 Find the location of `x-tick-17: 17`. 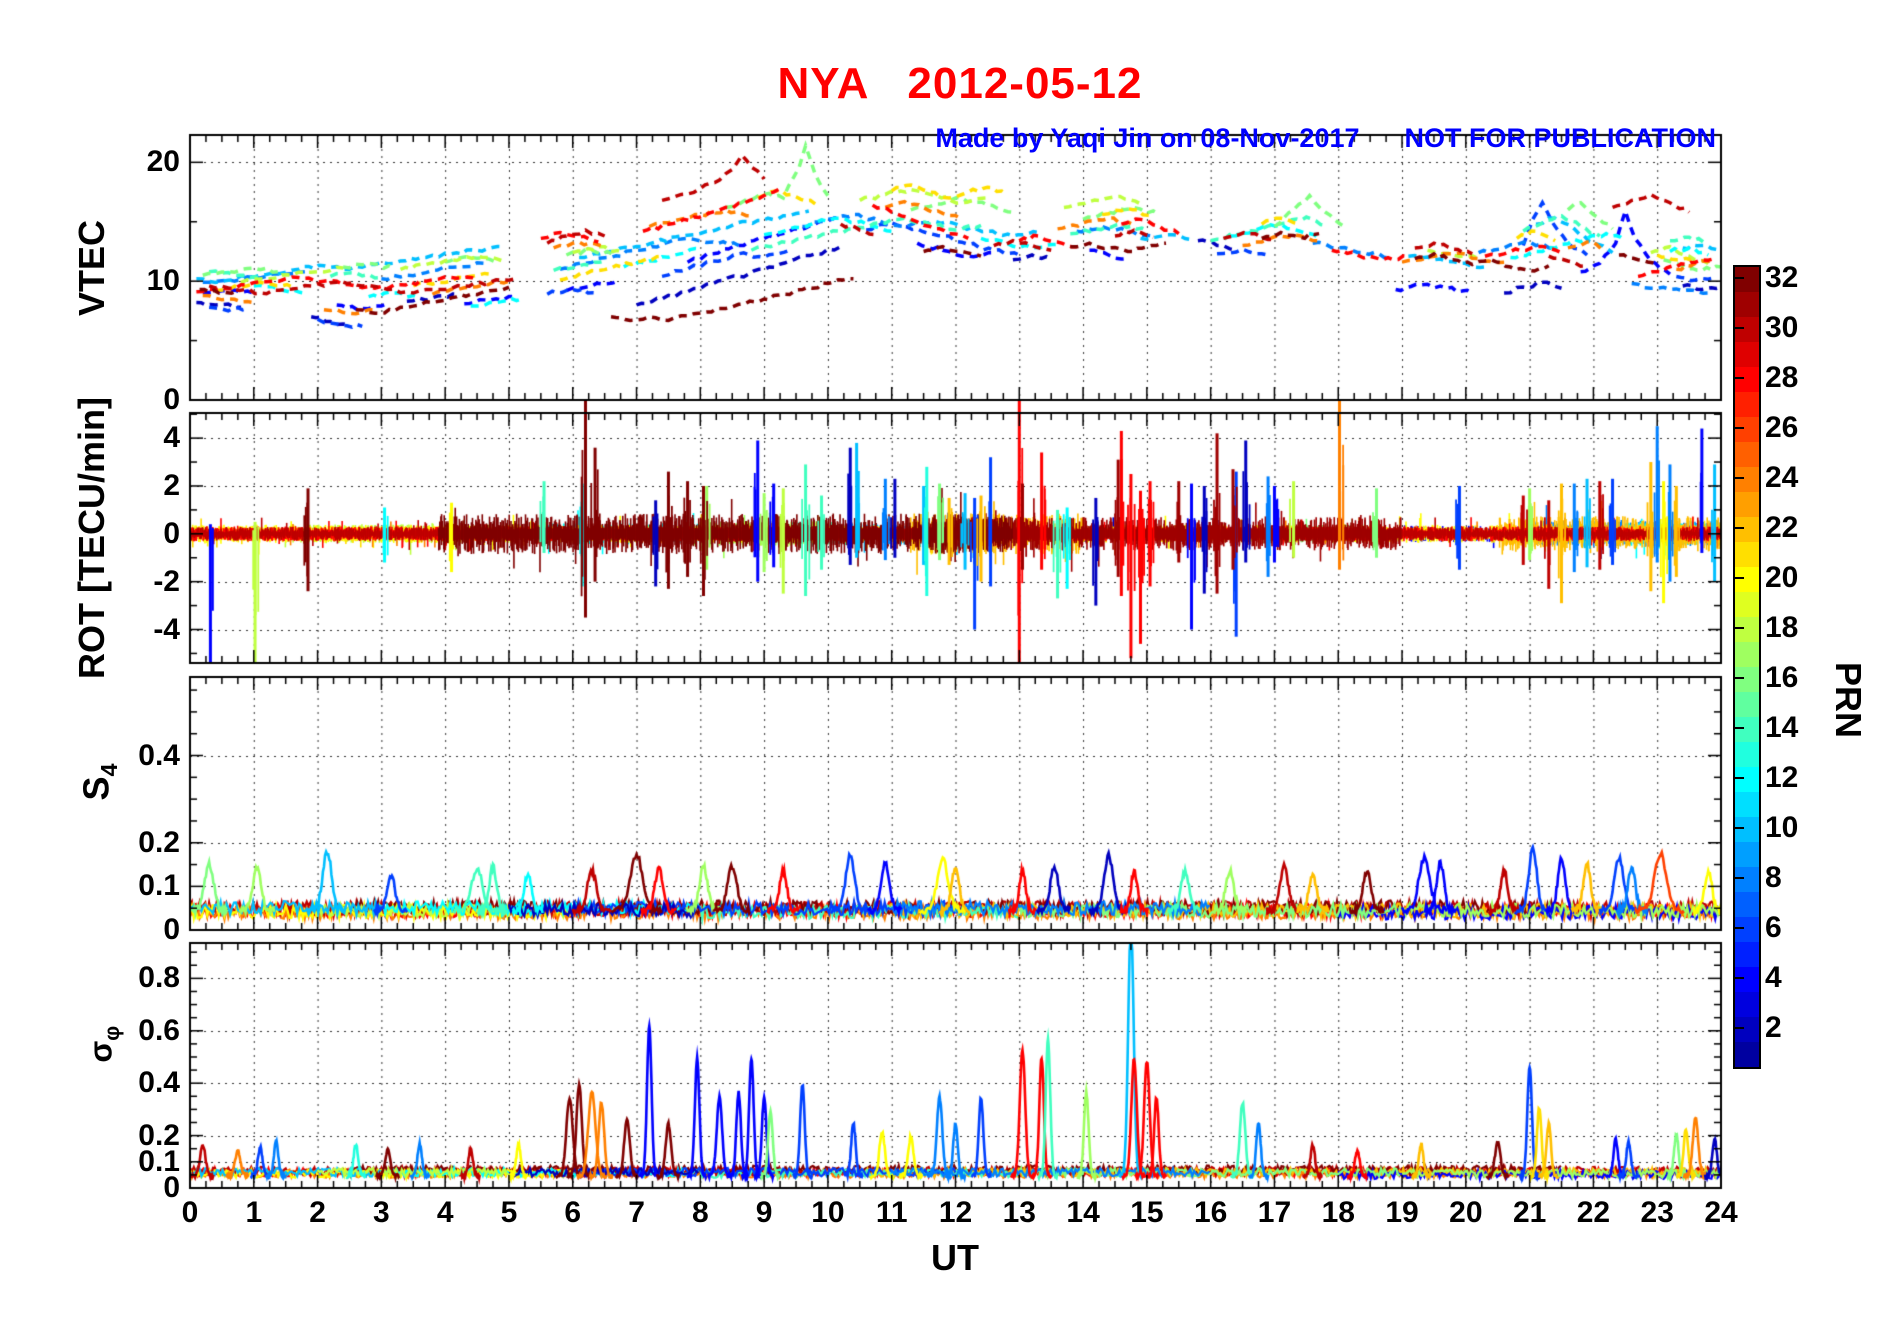

x-tick-17: 17 is located at coordinates (1274, 1212).